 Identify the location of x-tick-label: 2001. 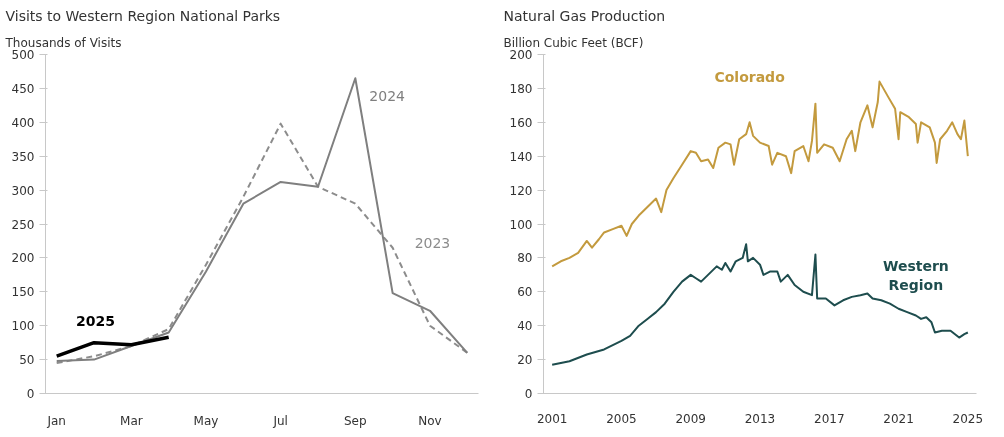
(552, 418).